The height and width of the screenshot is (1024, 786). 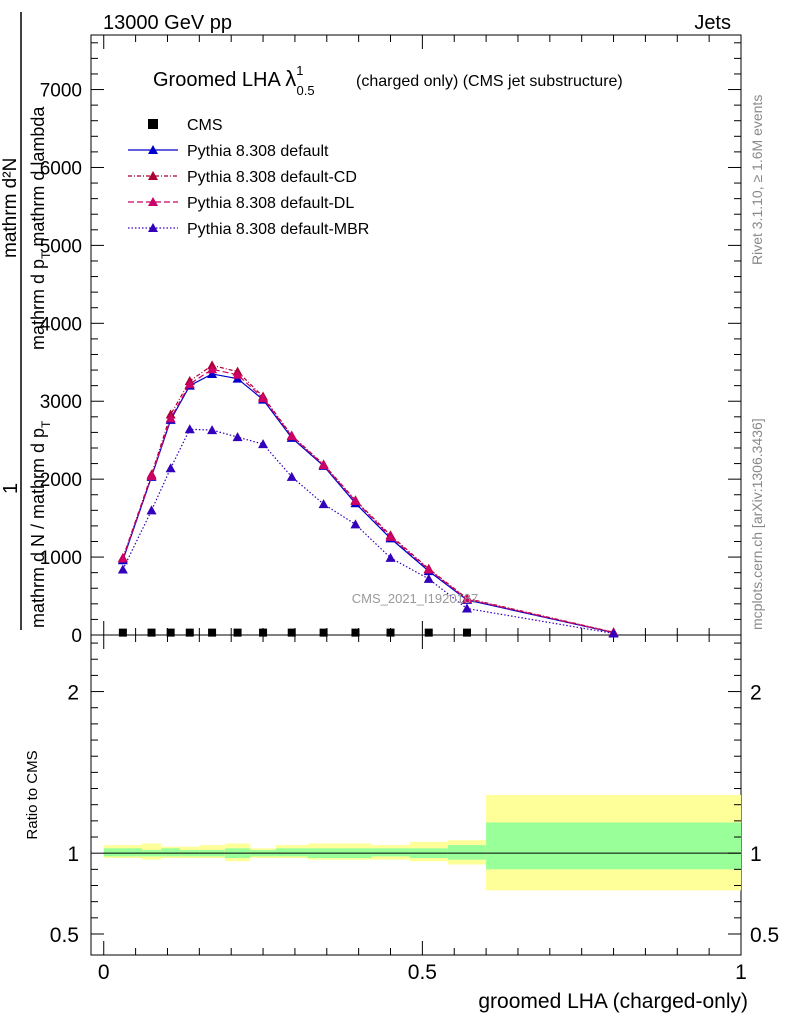 I want to click on legend-item: Pythia 8.308 default-MBR, so click(x=248, y=229).